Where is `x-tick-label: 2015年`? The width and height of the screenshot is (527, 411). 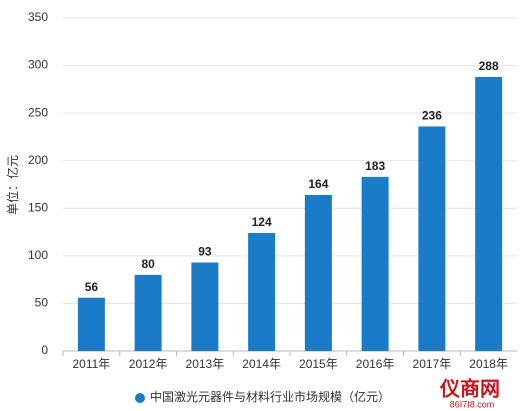 x-tick-label: 2015年 is located at coordinates (318, 364).